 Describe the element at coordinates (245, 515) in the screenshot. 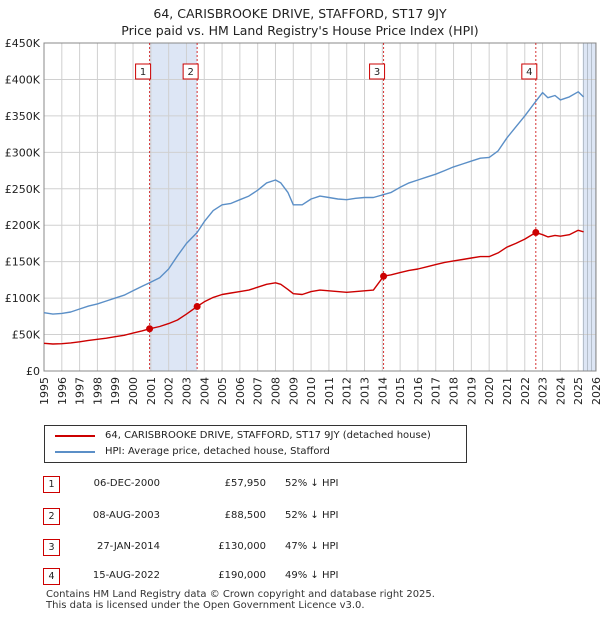

I see `transaction-price: £88,500` at that location.